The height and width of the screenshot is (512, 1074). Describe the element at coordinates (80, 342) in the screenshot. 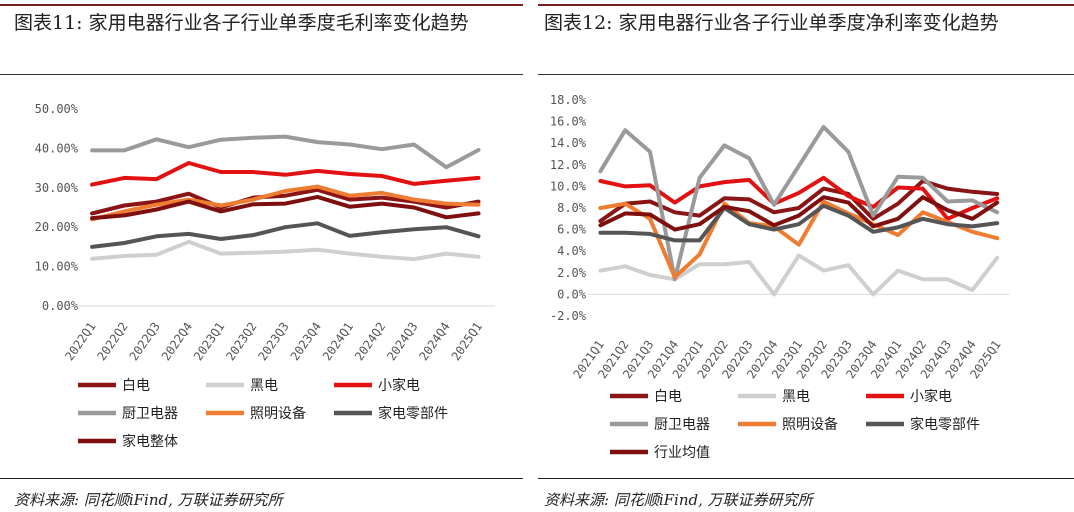

I see `x-tick-label: 2022Q1` at that location.